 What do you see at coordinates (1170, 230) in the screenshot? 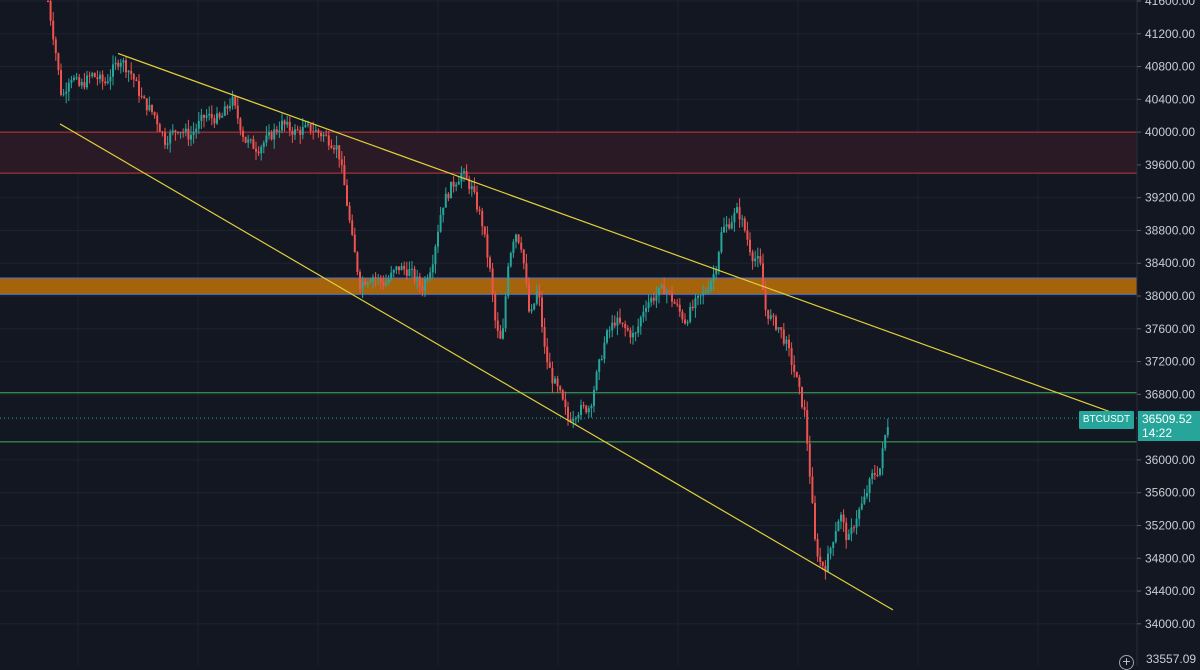
I see `y-tick-label: 38800.00` at bounding box center [1170, 230].